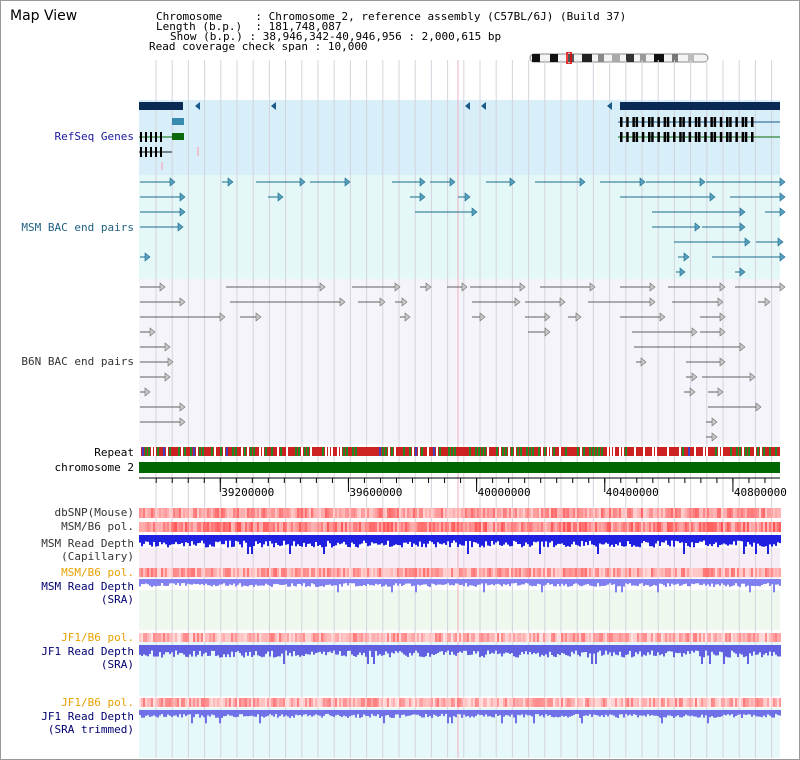 This screenshot has height=760, width=800. Describe the element at coordinates (569, 58) in the screenshot. I see `ideogram-current-view-marker` at that location.